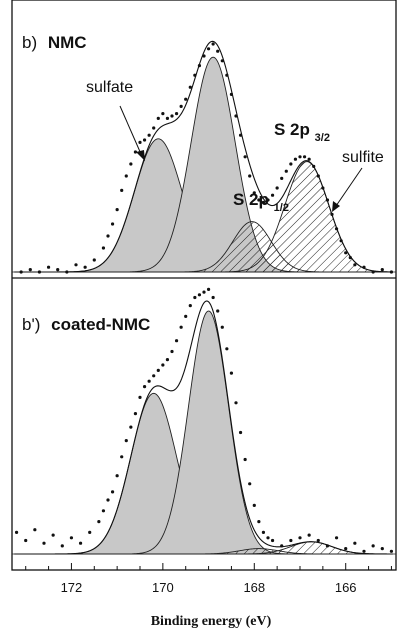 Image resolution: width=397 pixels, height=635 pixels. What do you see at coordinates (251, 199) in the screenshot?
I see `s2p12-main: S 2p` at bounding box center [251, 199].